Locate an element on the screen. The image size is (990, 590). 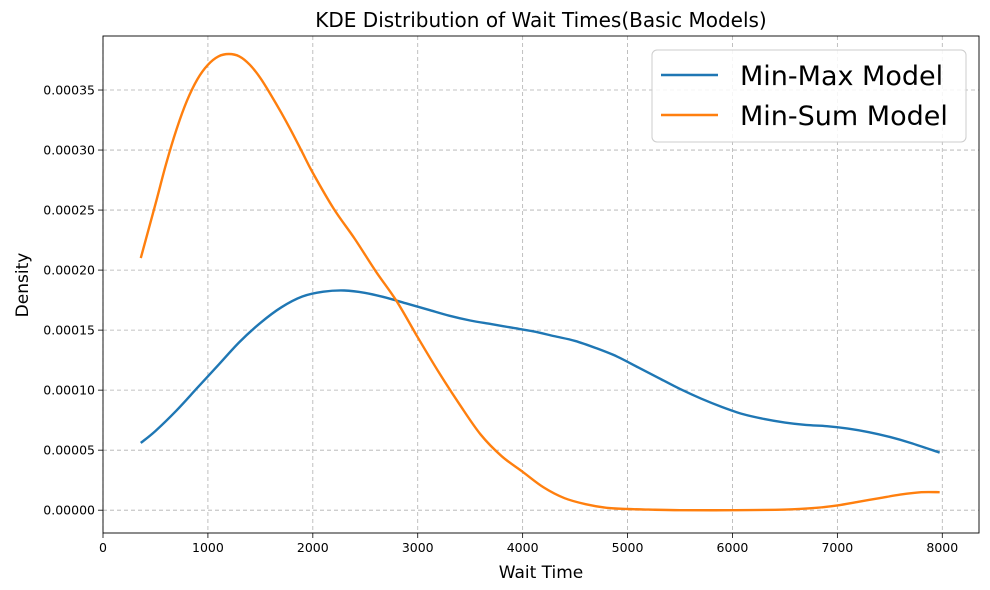
x-tick-label: 6000 is located at coordinates (733, 547).